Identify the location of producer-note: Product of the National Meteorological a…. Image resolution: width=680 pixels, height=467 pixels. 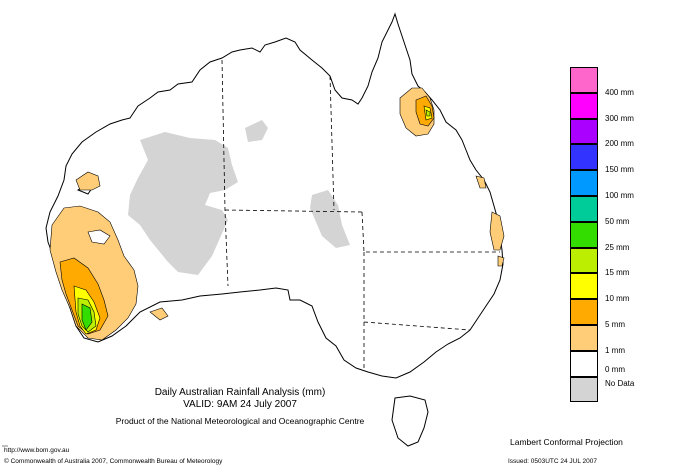
(240, 421).